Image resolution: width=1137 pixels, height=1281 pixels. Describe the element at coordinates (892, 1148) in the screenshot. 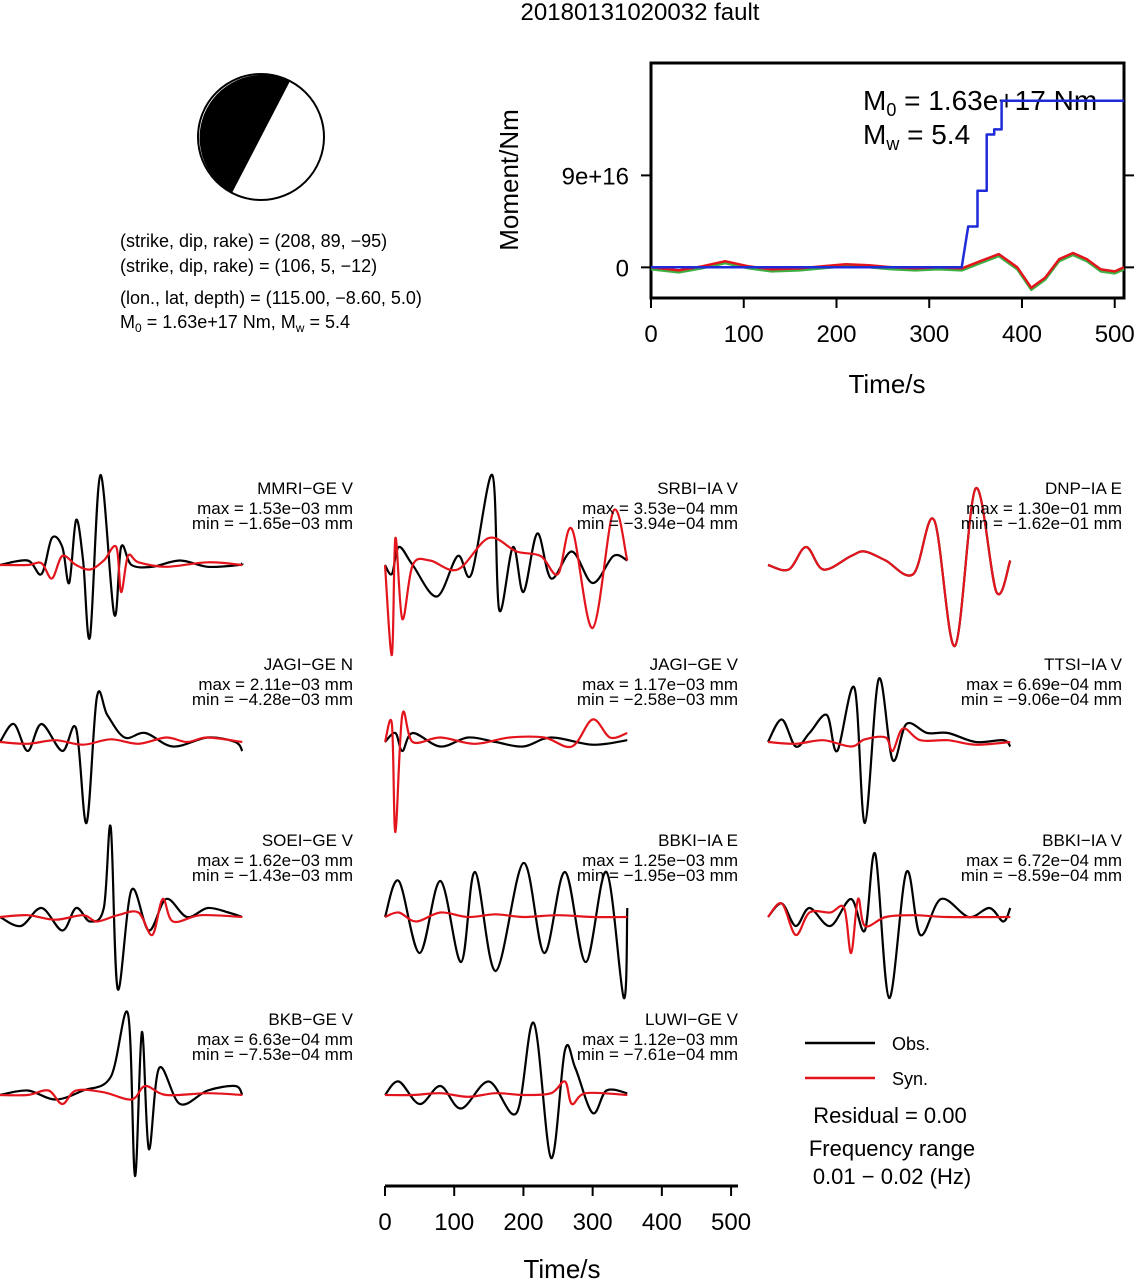

I see `frequency-range-label: Frequency range` at that location.